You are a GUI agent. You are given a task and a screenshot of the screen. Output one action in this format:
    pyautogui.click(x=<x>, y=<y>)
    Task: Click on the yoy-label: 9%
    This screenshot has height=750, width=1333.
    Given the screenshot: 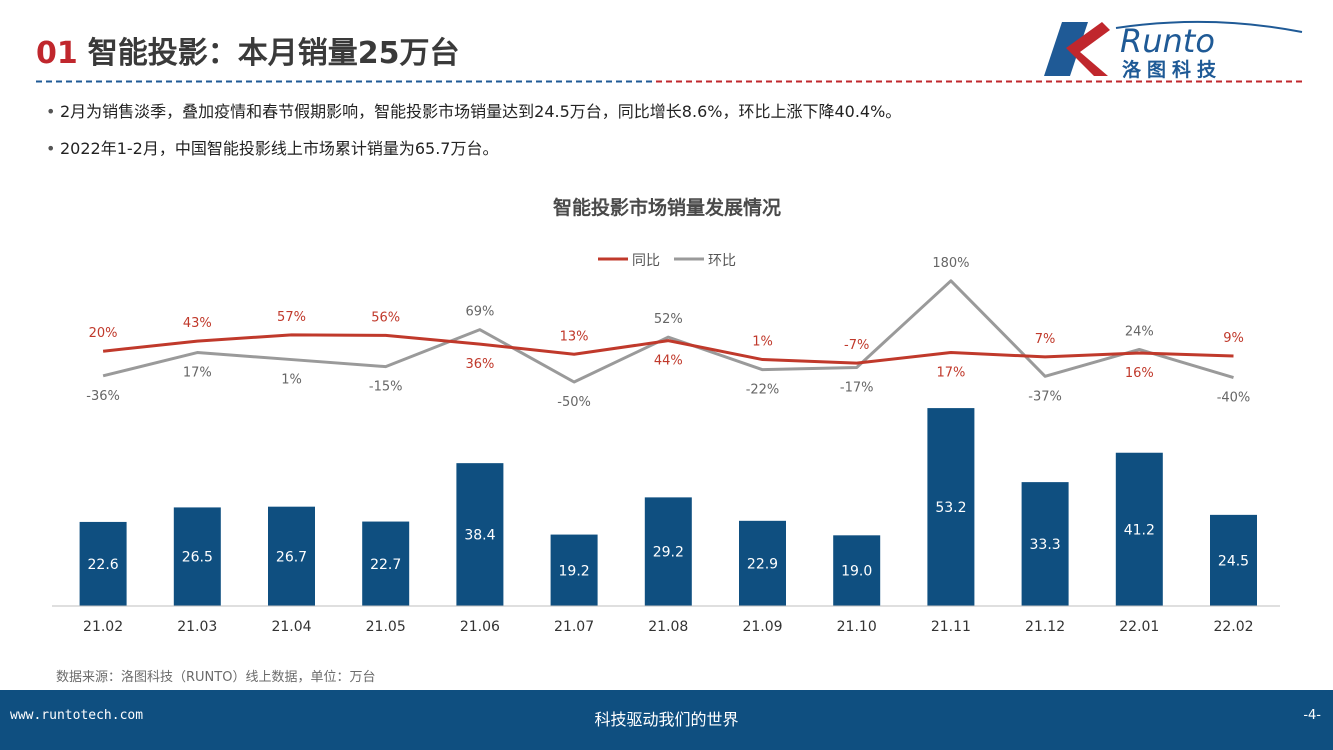 What is the action you would take?
    pyautogui.click(x=1233, y=338)
    